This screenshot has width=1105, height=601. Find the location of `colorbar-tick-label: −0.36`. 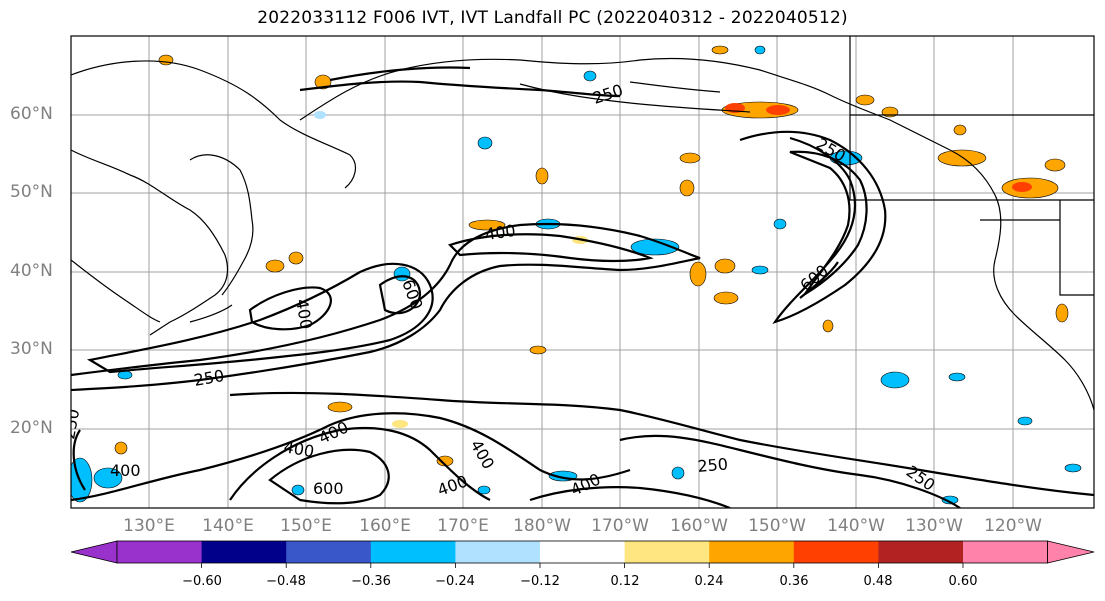

colorbar-tick-label: −0.36 is located at coordinates (371, 581).